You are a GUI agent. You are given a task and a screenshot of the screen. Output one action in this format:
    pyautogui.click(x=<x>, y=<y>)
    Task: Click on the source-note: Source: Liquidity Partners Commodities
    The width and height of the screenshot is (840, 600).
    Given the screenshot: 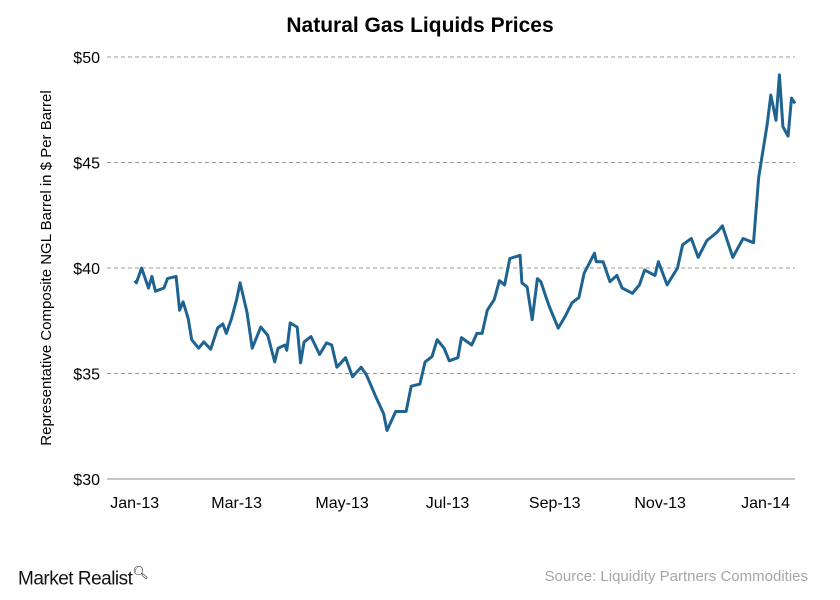 What is the action you would take?
    pyautogui.click(x=676, y=576)
    